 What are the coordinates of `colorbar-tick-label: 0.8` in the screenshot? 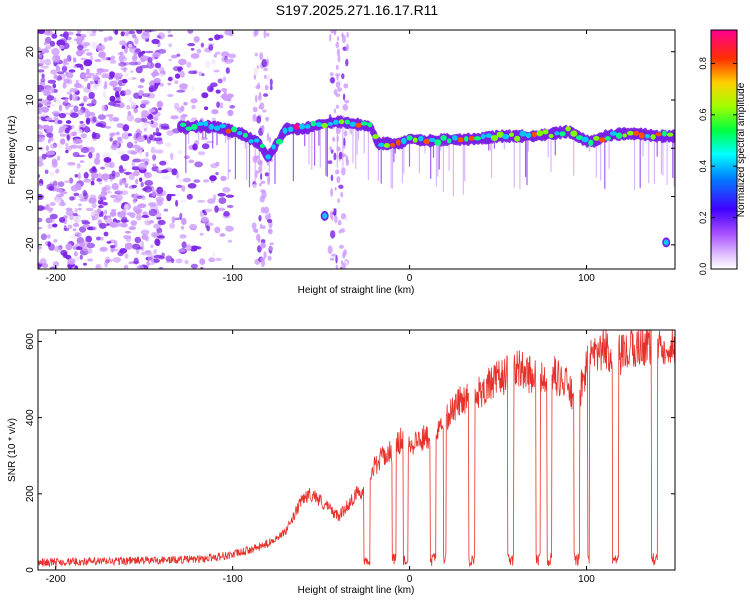 It's located at (703, 63).